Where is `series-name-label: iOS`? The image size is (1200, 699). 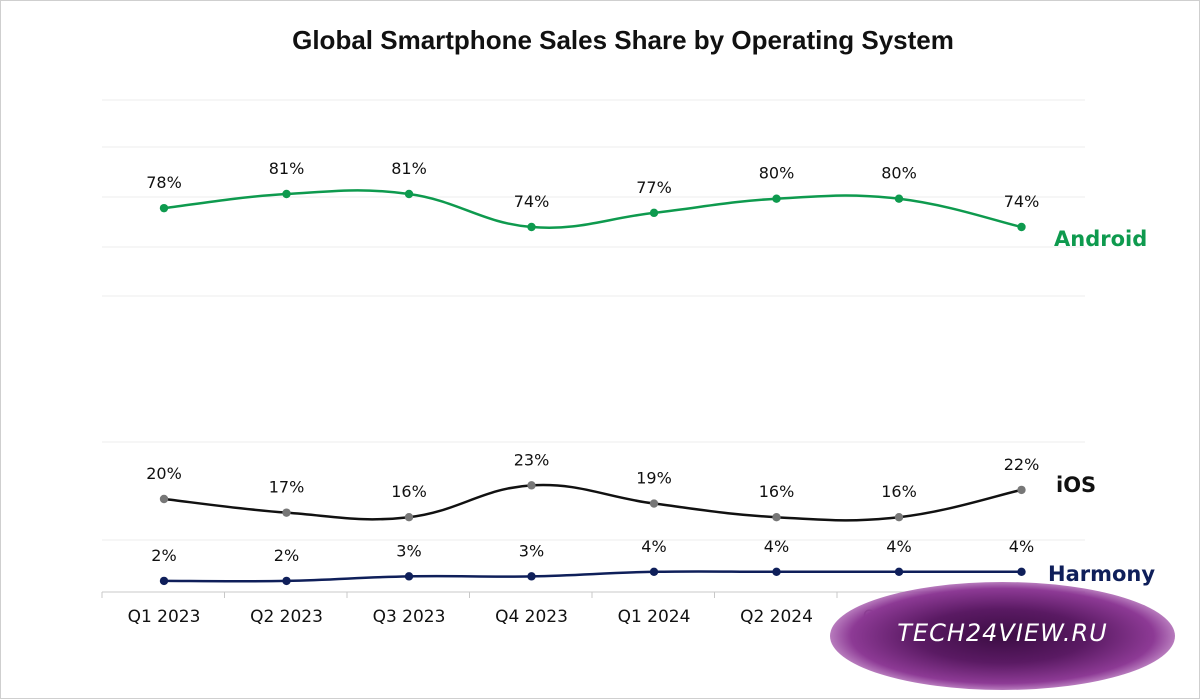 series-name-label: iOS is located at coordinates (1076, 485).